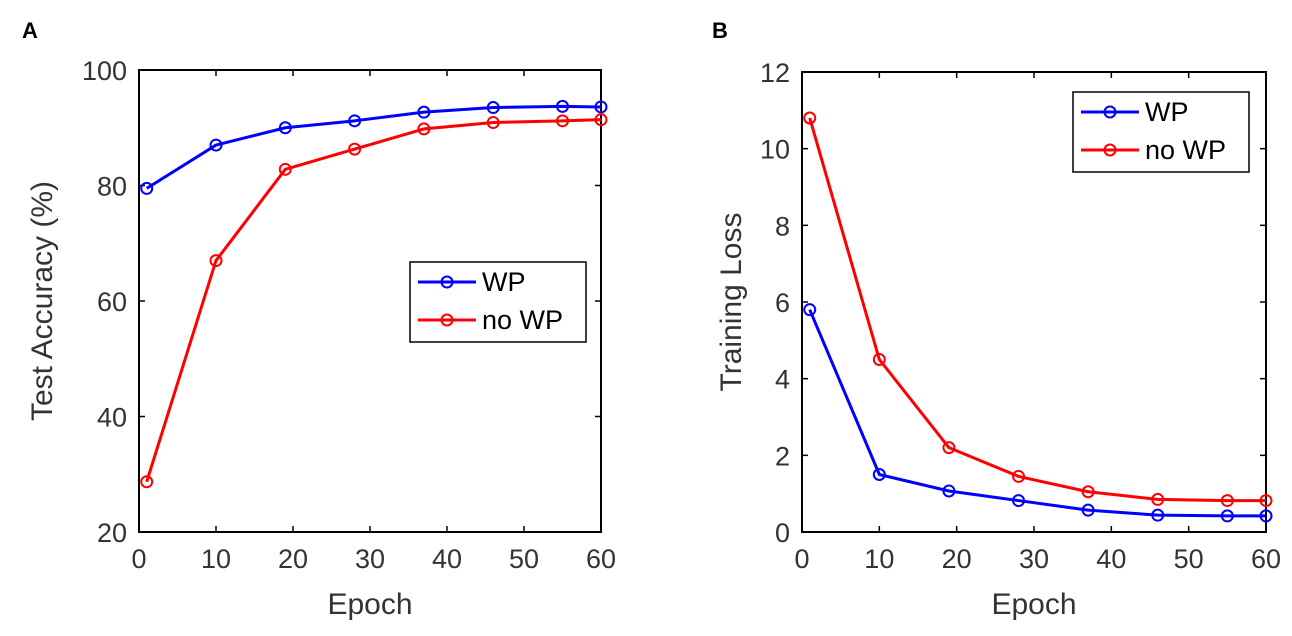 This screenshot has width=1292, height=636. What do you see at coordinates (112, 302) in the screenshot?
I see `y-tick-label: 60` at bounding box center [112, 302].